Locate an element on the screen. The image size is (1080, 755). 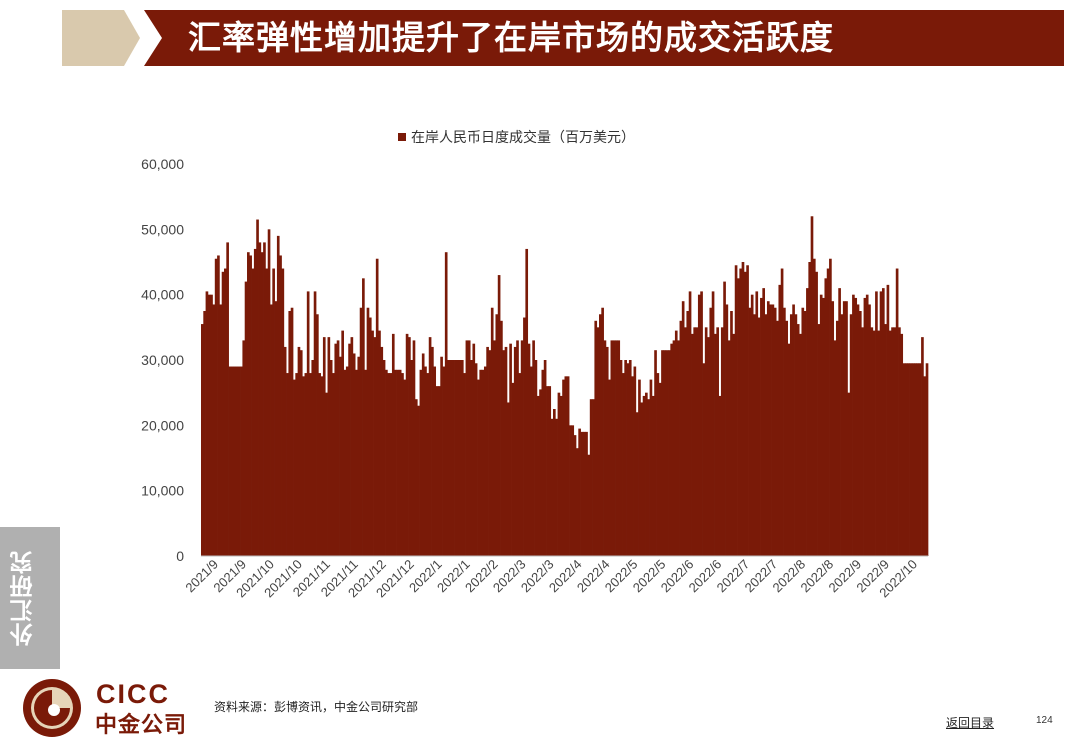
y-tick-label: 20,000 is located at coordinates (162, 425).